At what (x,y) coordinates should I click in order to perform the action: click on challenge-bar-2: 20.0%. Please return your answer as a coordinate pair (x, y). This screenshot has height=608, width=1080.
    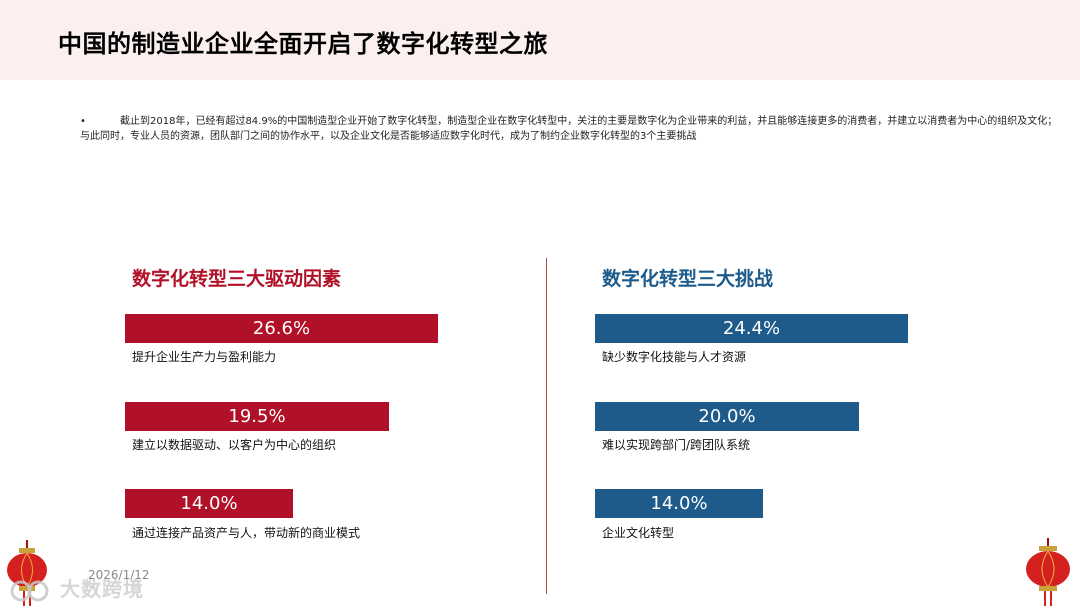
    Looking at the image, I should click on (727, 416).